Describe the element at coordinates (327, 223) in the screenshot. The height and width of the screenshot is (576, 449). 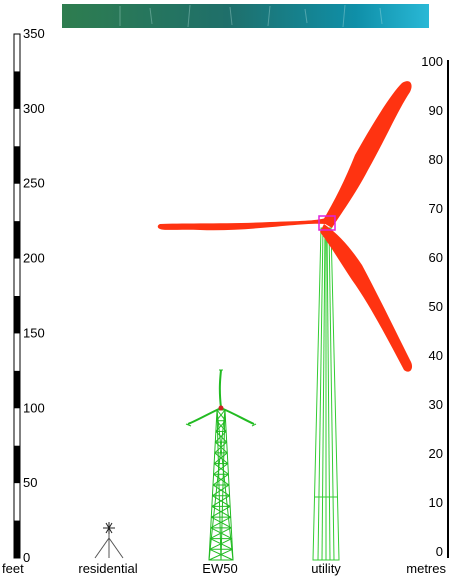
I see `utility-hub` at that location.